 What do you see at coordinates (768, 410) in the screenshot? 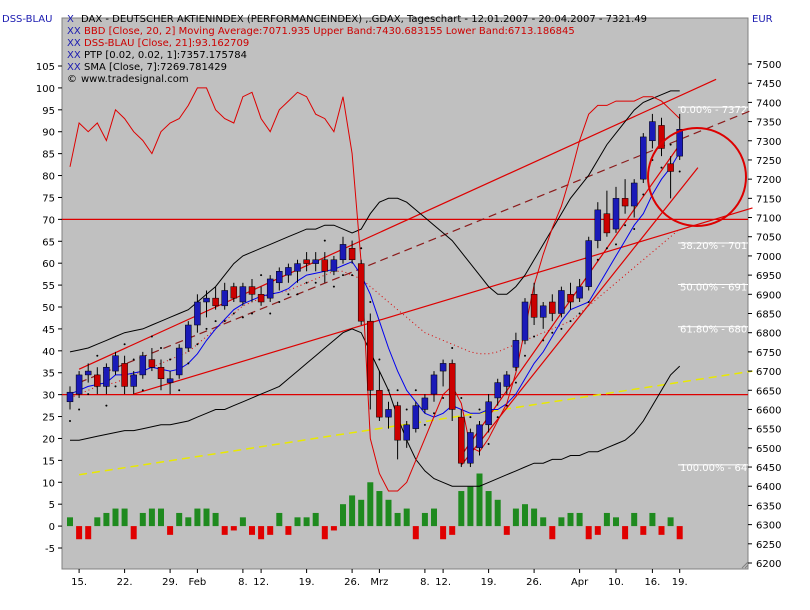
I see `right-axis-tick-label: 6600` at bounding box center [768, 410].